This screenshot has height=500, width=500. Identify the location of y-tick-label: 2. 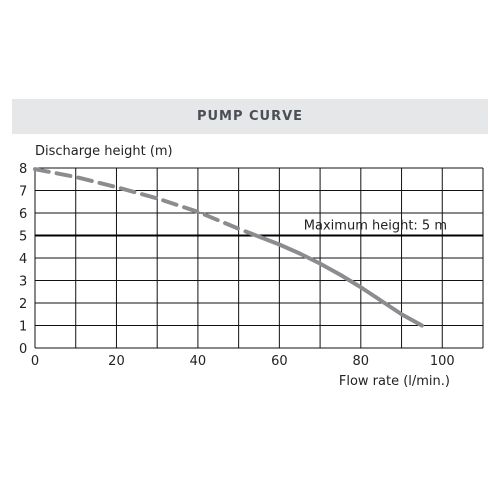
(23, 304).